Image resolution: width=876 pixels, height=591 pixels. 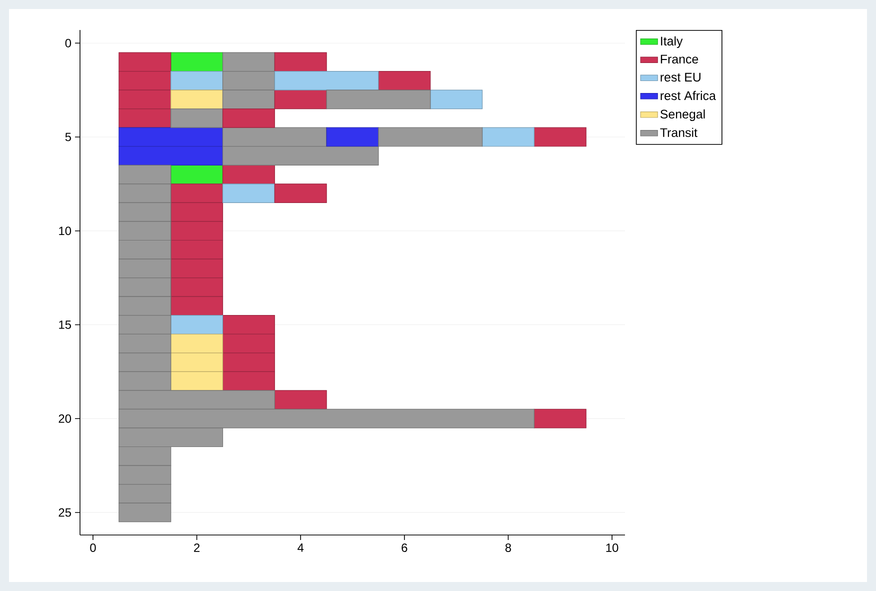 What do you see at coordinates (680, 77) in the screenshot?
I see `legend-label: rest EU` at bounding box center [680, 77].